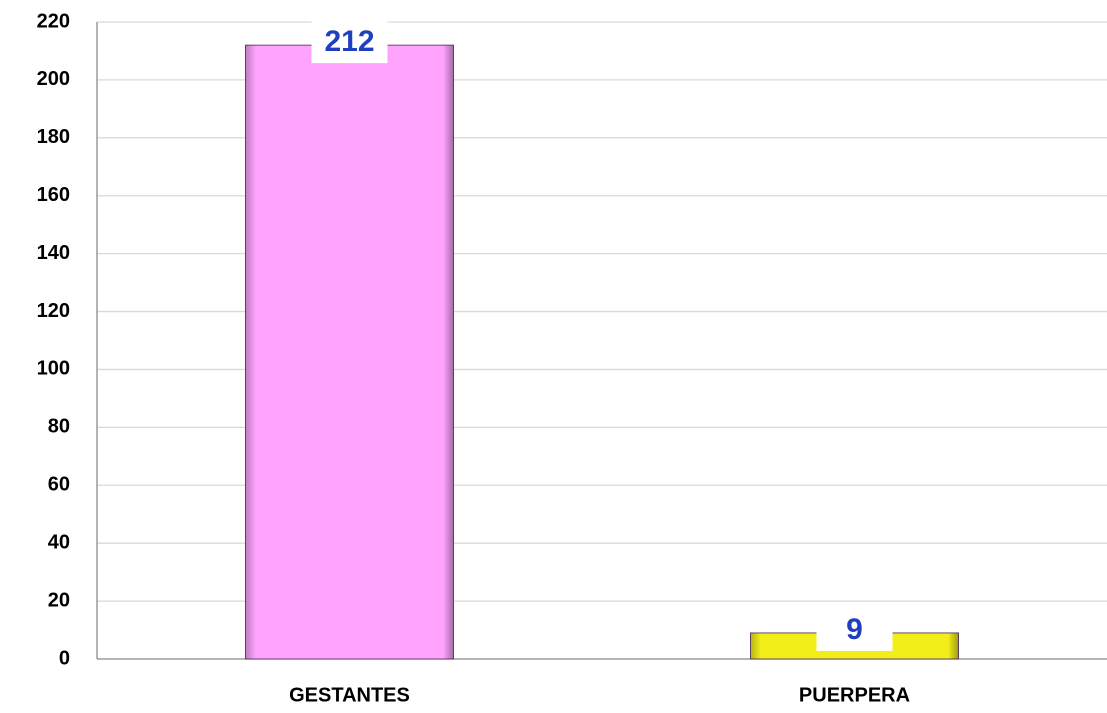  I want to click on x-tick-label: GESTANTES, so click(349, 695).